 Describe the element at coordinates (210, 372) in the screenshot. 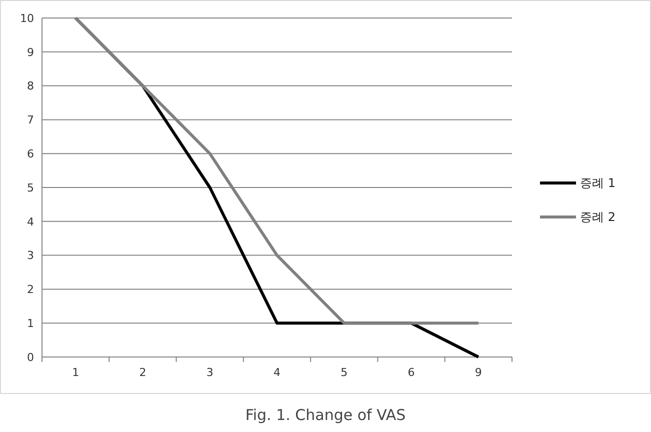

I see `x-tick-label: 3` at that location.